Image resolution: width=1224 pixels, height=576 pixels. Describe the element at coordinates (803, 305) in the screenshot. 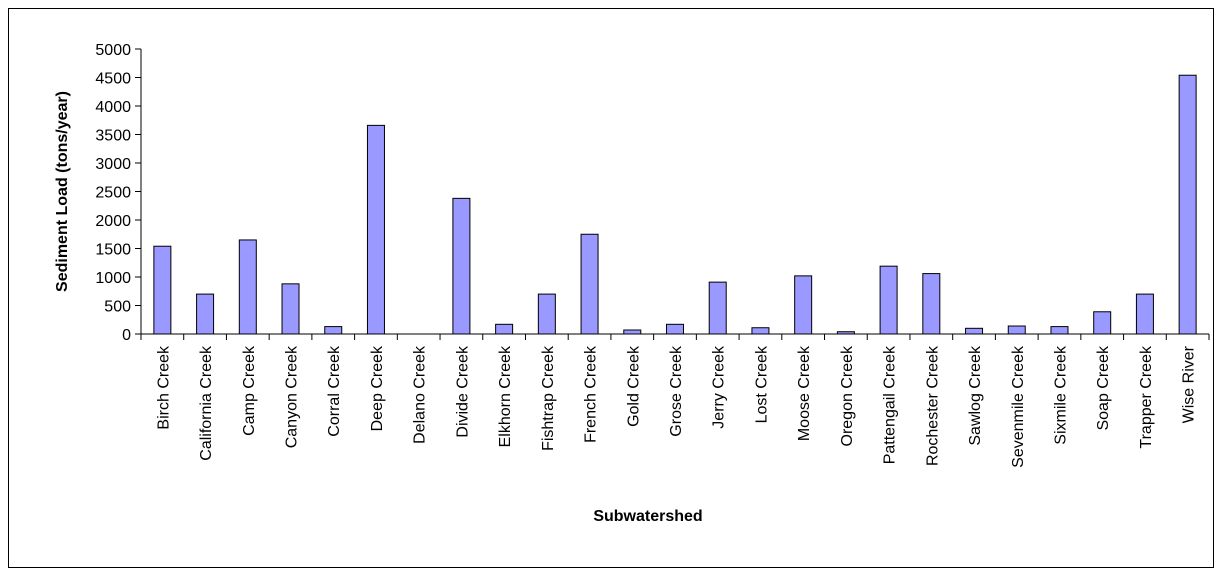

I see `bar-moose-creek` at that location.